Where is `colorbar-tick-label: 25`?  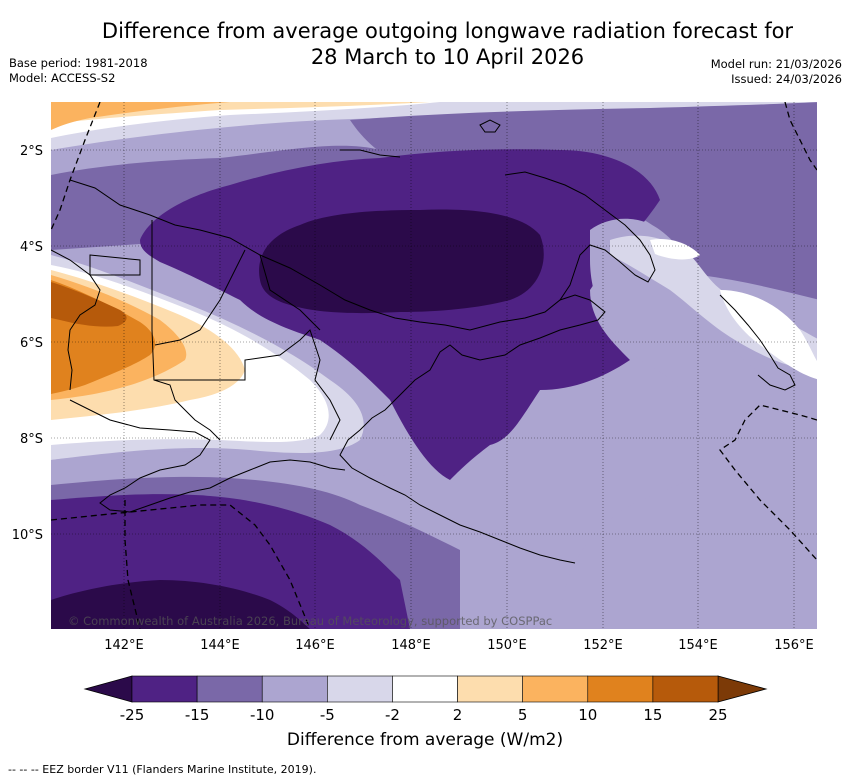
colorbar-tick-label: 25 is located at coordinates (717, 715).